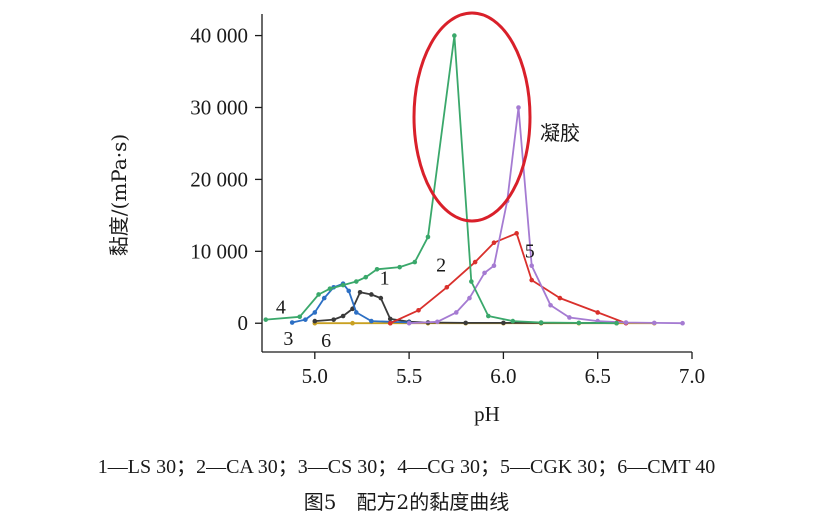 This screenshot has width=813, height=525. Describe the element at coordinates (487, 414) in the screenshot. I see `x-axis-title: pH` at that location.